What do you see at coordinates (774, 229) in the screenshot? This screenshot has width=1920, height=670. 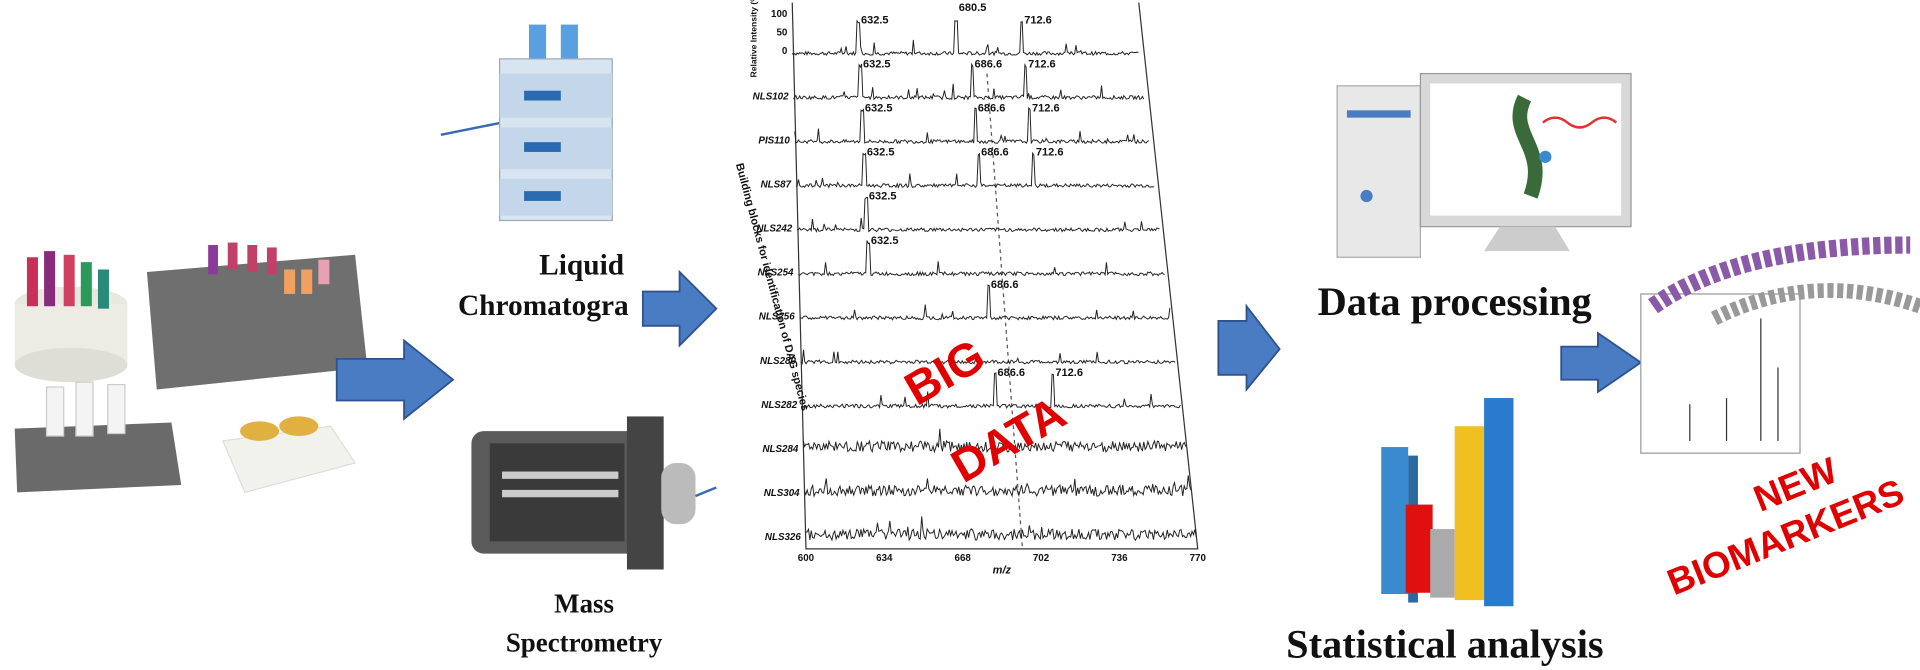 I see `trace-name: NLS242` at bounding box center [774, 229].